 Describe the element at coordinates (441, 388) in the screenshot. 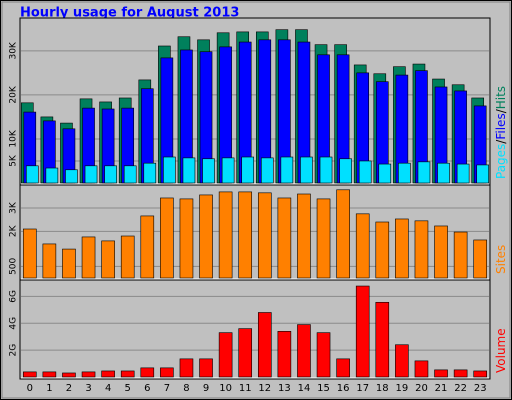

I see `x-tick-label: 21` at that location.